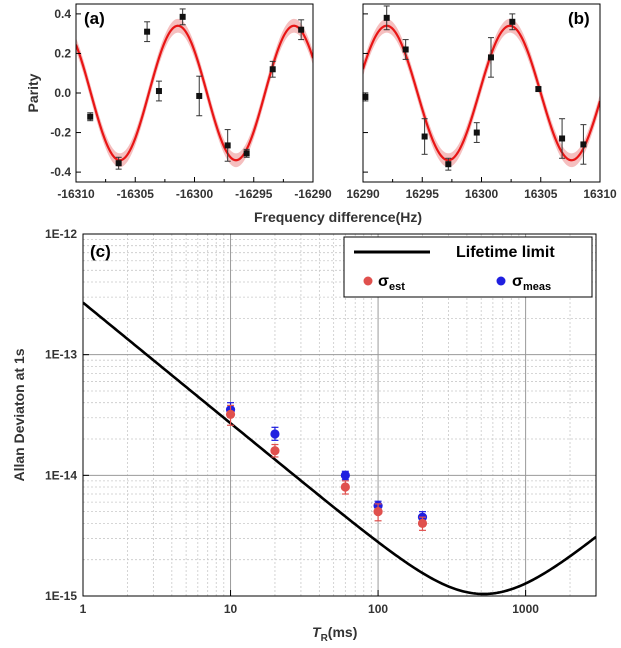  Describe the element at coordinates (338, 217) in the screenshot. I see `frequency-axis-label: Frequency difference(Hz)` at that location.